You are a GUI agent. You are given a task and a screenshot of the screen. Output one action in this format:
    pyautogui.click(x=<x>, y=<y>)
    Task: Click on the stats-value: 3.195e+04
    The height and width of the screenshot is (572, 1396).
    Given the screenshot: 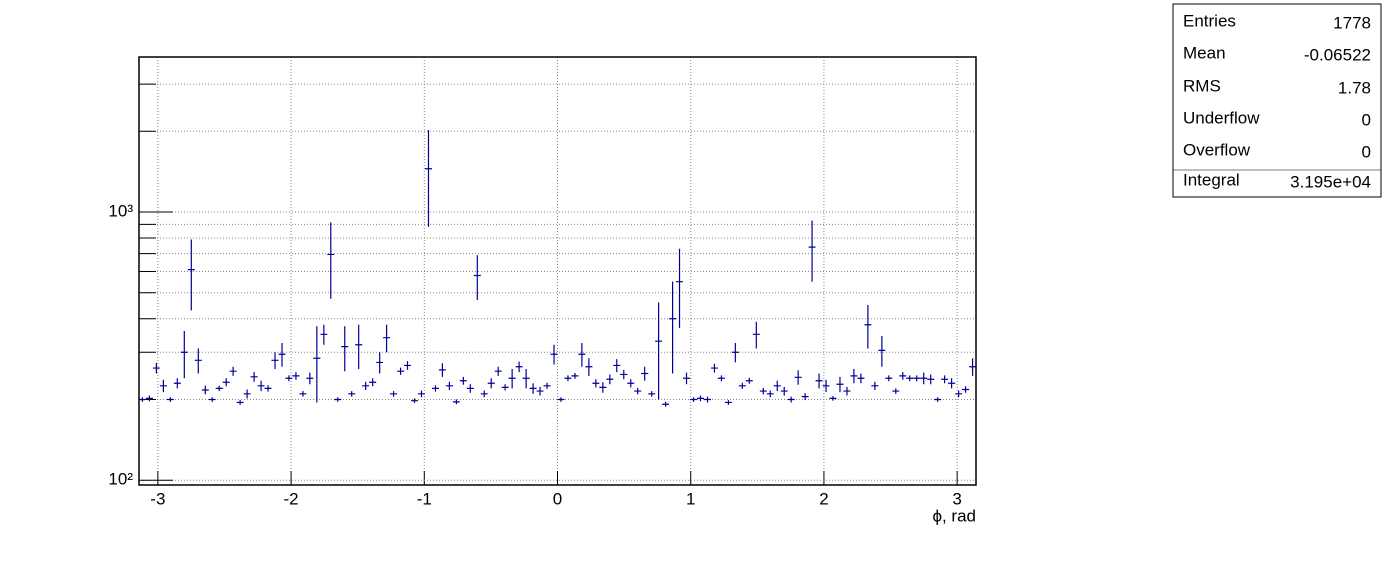 What is the action you would take?
    pyautogui.click(x=1330, y=181)
    